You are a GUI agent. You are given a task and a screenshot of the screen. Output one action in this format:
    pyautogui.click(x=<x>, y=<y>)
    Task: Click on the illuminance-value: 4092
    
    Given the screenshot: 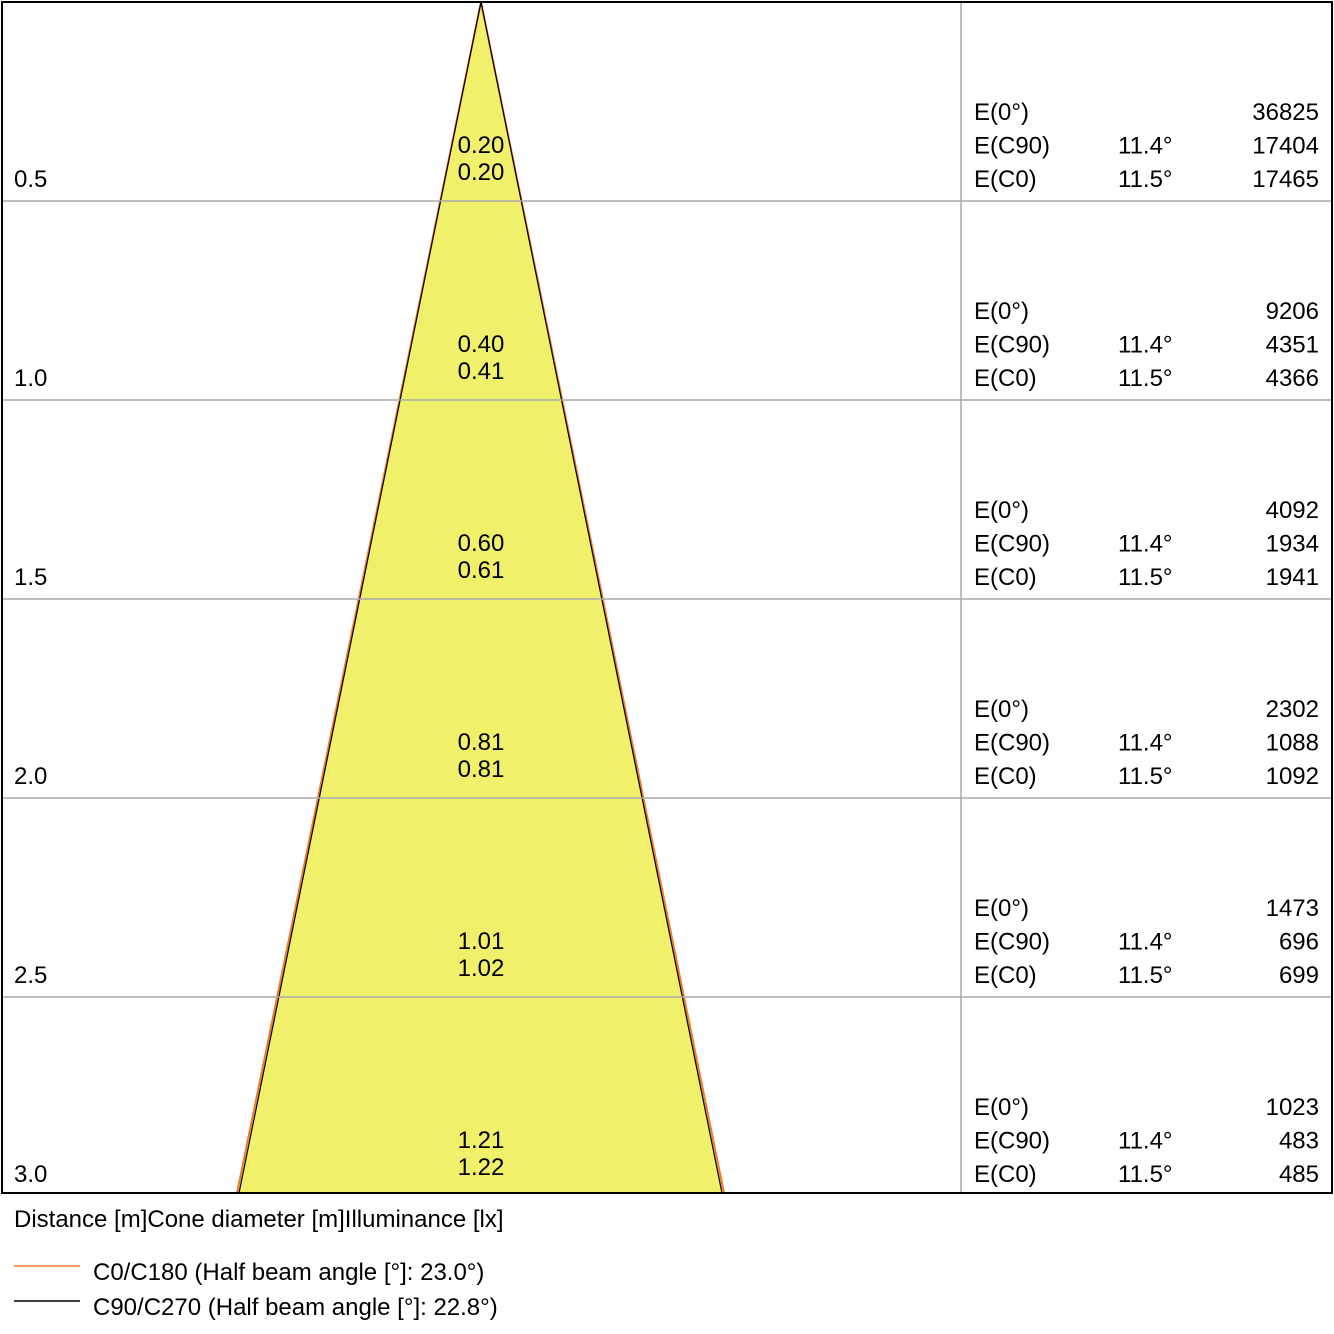 What is the action you would take?
    pyautogui.click(x=1292, y=510)
    